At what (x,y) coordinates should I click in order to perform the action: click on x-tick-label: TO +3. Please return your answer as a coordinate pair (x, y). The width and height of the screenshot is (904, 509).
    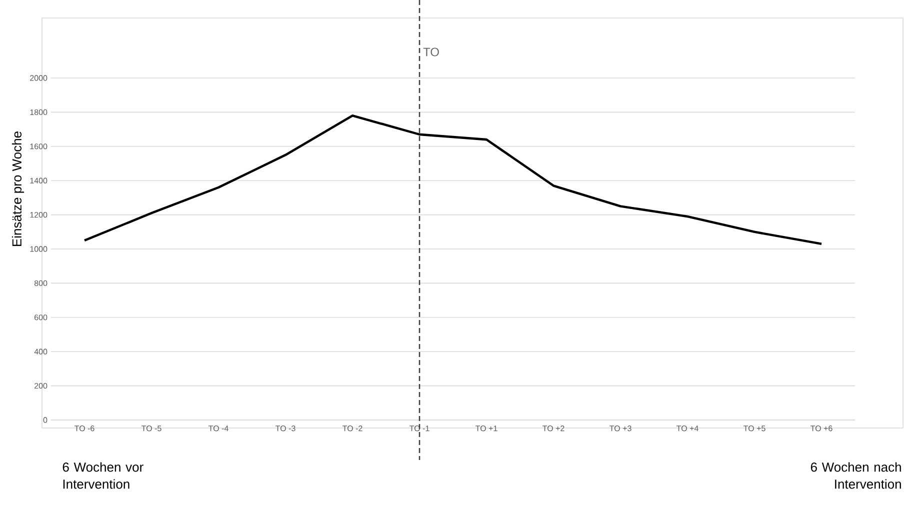
    Looking at the image, I should click on (621, 429).